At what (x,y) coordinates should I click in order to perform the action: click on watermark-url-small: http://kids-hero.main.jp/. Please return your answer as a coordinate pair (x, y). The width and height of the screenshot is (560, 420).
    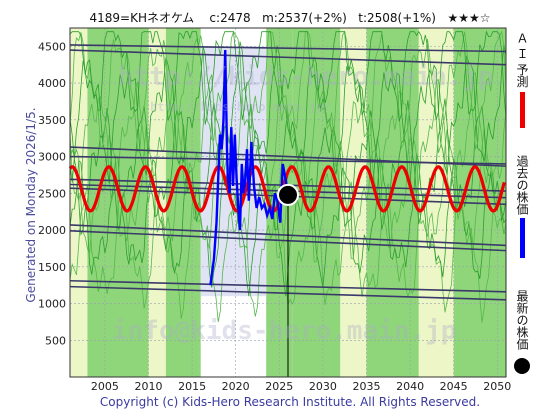
    Looking at the image, I should click on (240, 107).